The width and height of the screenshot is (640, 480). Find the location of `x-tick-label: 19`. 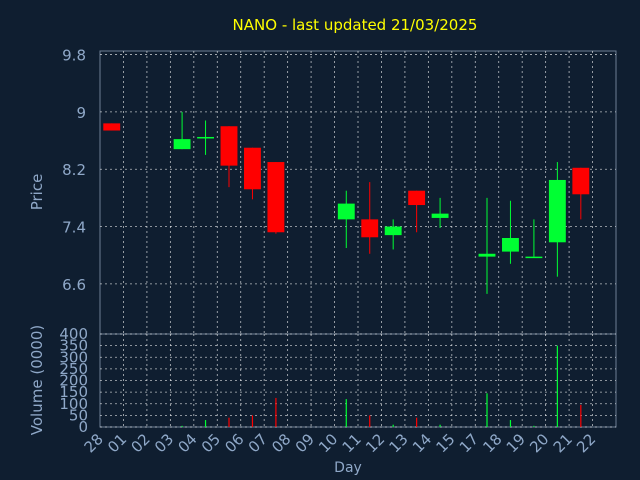

x-tick-label: 19 is located at coordinates (516, 443).